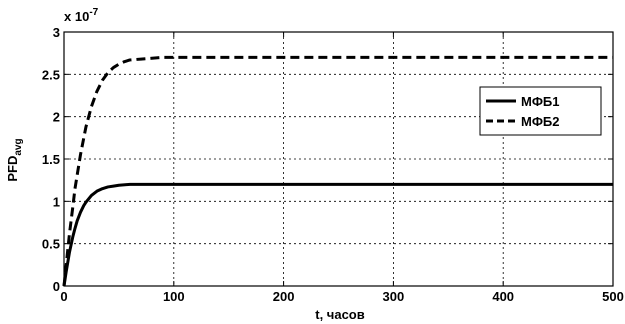 The height and width of the screenshot is (324, 625). Describe the element at coordinates (56, 32) in the screenshot. I see `y-tick-label: 3` at that location.